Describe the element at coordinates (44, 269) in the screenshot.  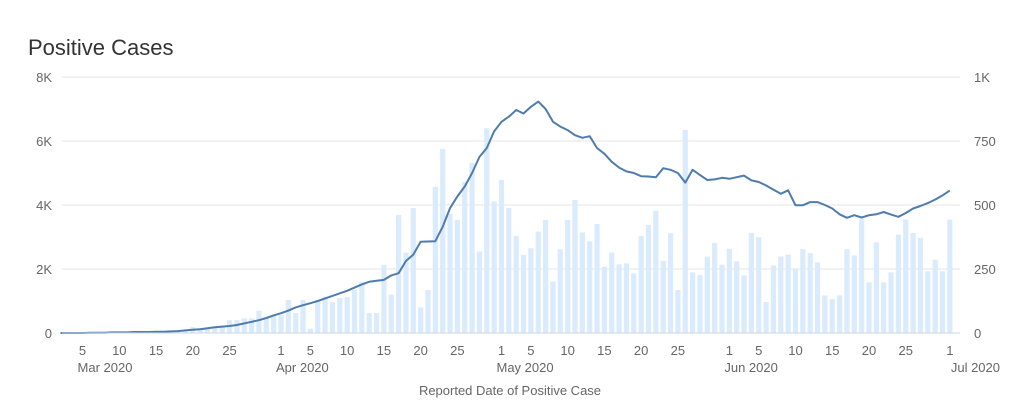
I see `left-tick-label: 2K` at that location.